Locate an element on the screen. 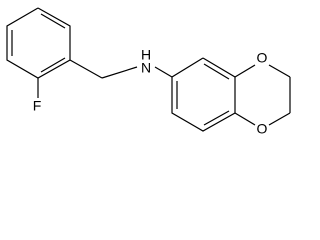 The width and height of the screenshot is (320, 240). atom-label: F is located at coordinates (37, 106).